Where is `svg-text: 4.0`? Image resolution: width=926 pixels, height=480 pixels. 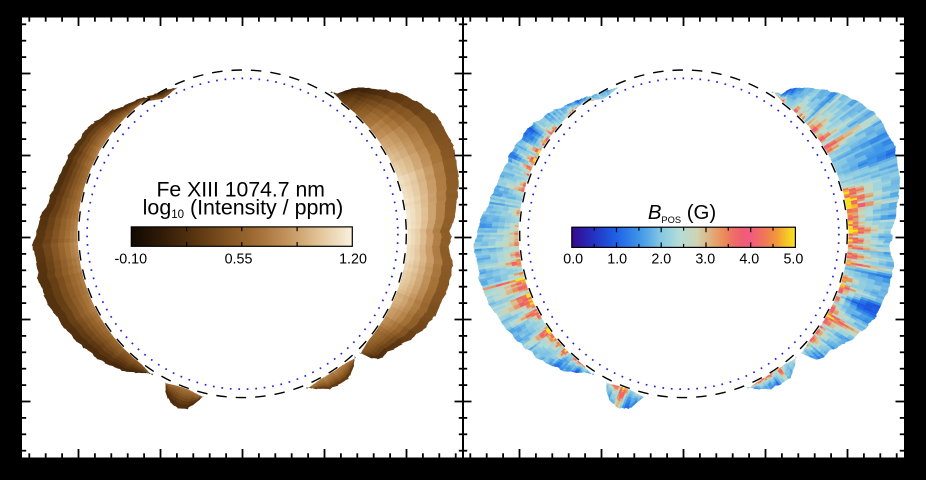
svg-text: 4.0 is located at coordinates (749, 260).